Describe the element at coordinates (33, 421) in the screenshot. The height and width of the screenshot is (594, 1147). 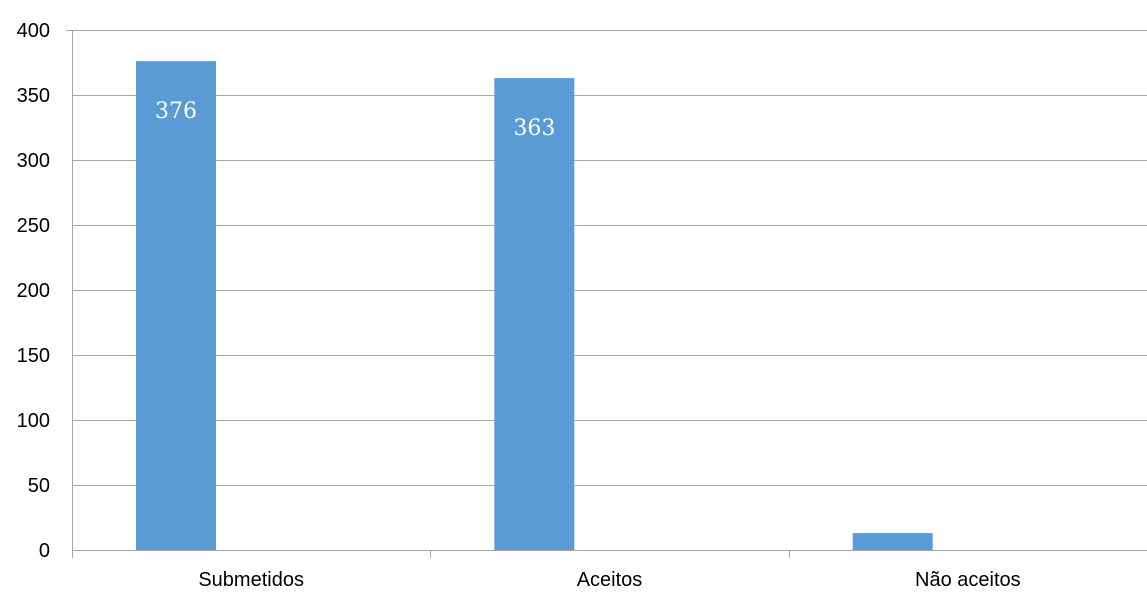
I see `y-tick-label: 100` at that location.